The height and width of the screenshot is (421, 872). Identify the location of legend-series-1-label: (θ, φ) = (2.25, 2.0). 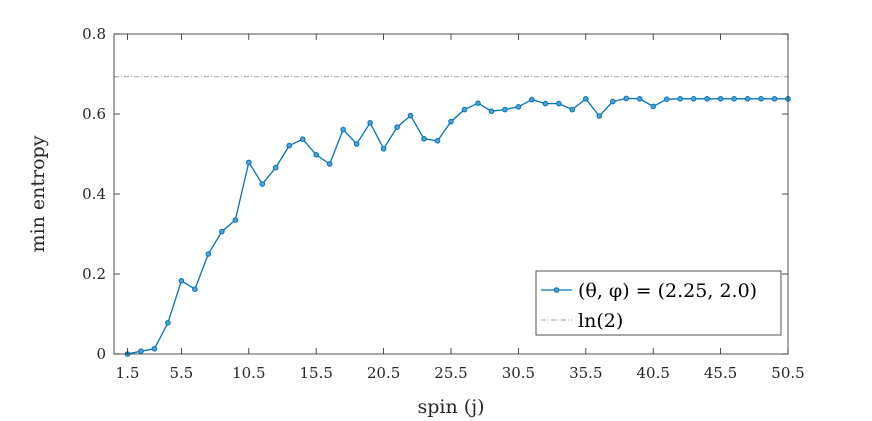
(667, 291).